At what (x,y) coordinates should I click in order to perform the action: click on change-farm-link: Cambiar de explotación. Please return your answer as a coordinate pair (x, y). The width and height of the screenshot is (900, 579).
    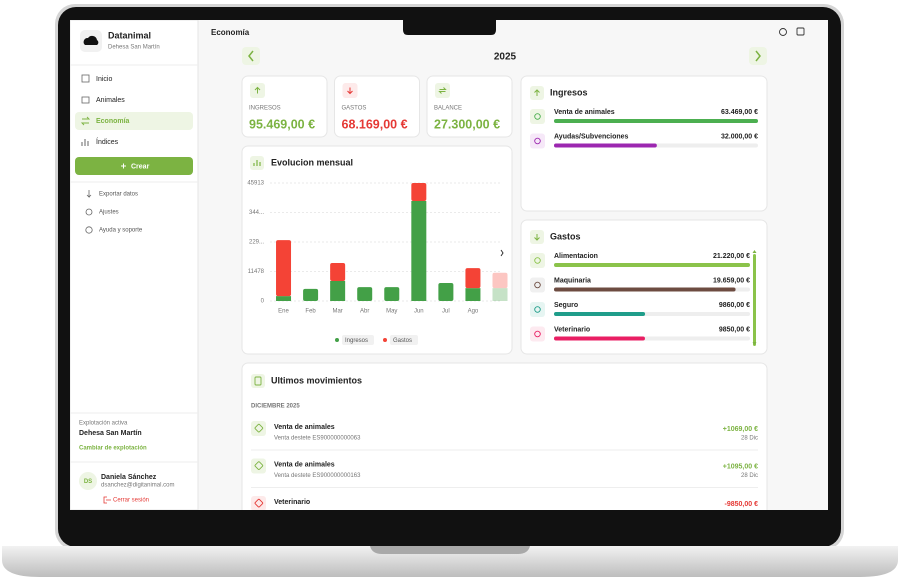
    Looking at the image, I should click on (113, 449).